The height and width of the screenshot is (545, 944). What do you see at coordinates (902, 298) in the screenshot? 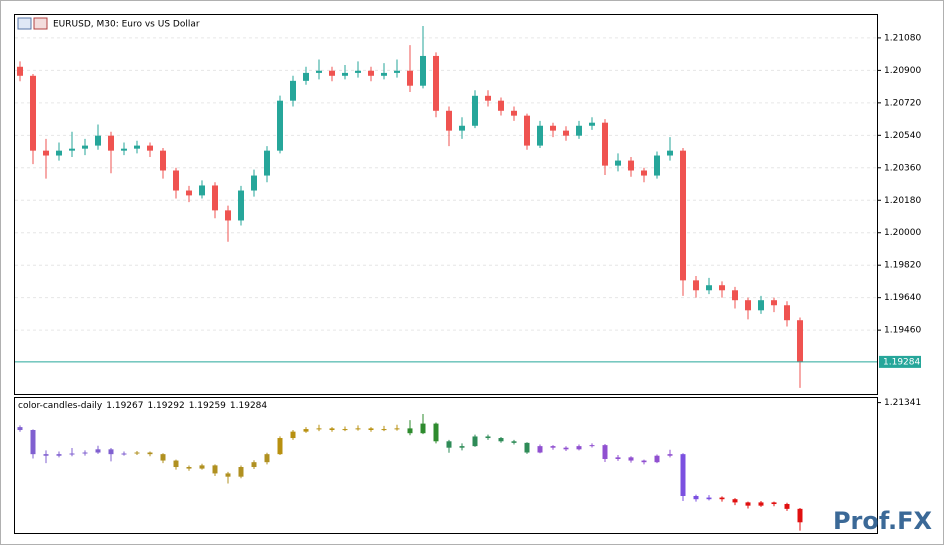
I see `y-tick-label: 1.19640` at bounding box center [902, 298].